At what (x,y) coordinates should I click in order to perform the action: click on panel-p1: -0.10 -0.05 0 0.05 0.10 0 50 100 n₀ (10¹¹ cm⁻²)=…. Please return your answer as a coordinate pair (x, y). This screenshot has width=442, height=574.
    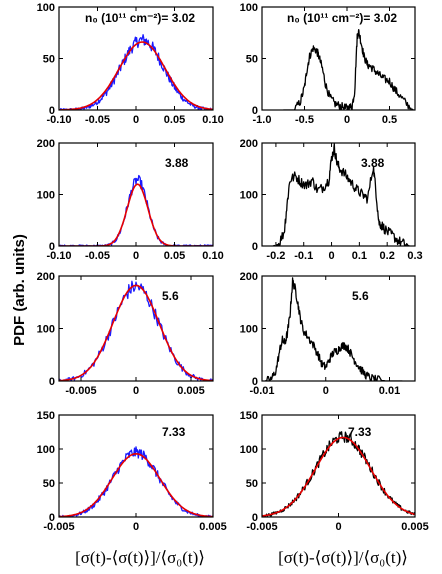
    Looking at the image, I should click on (130, 64).